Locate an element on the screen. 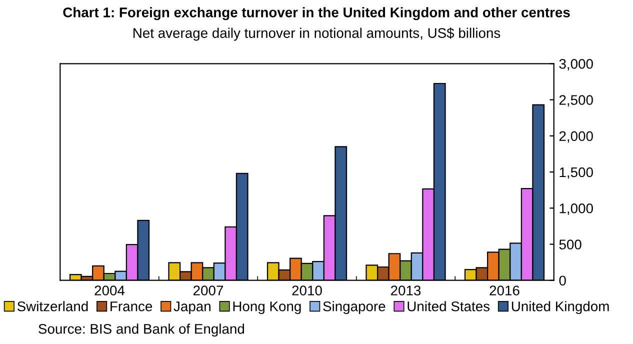 The height and width of the screenshot is (344, 633). legend-label: Singapore is located at coordinates (354, 307).